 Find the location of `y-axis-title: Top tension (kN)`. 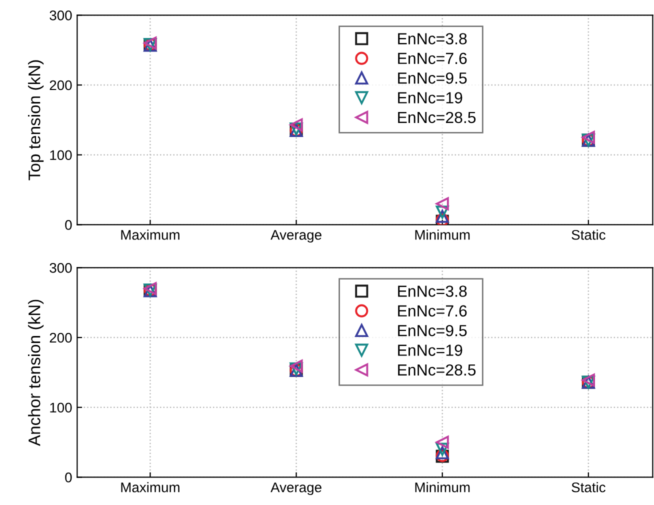

y-axis-title: Top tension (kN) is located at coordinates (36, 120).